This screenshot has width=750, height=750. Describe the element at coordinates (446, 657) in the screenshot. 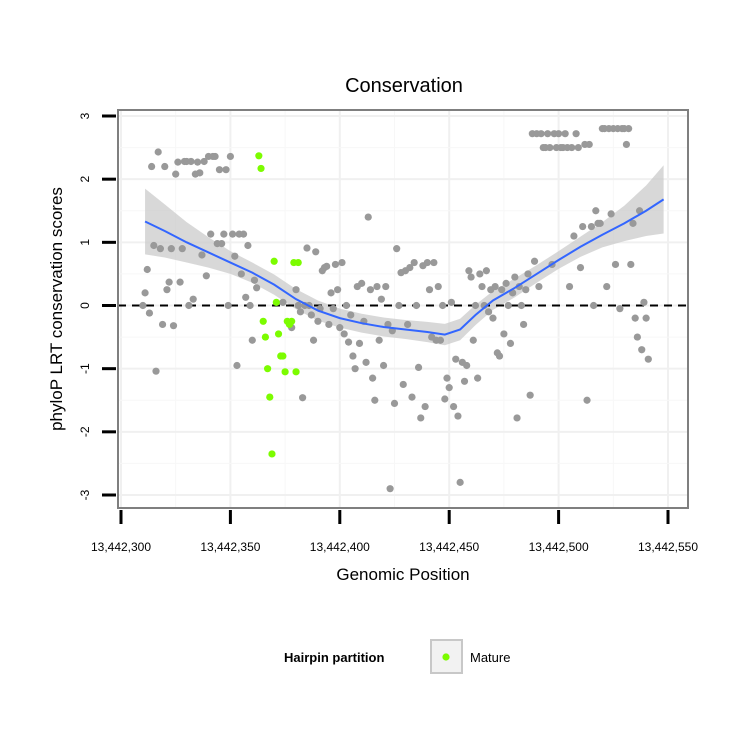

I see `legend-key-mature` at that location.